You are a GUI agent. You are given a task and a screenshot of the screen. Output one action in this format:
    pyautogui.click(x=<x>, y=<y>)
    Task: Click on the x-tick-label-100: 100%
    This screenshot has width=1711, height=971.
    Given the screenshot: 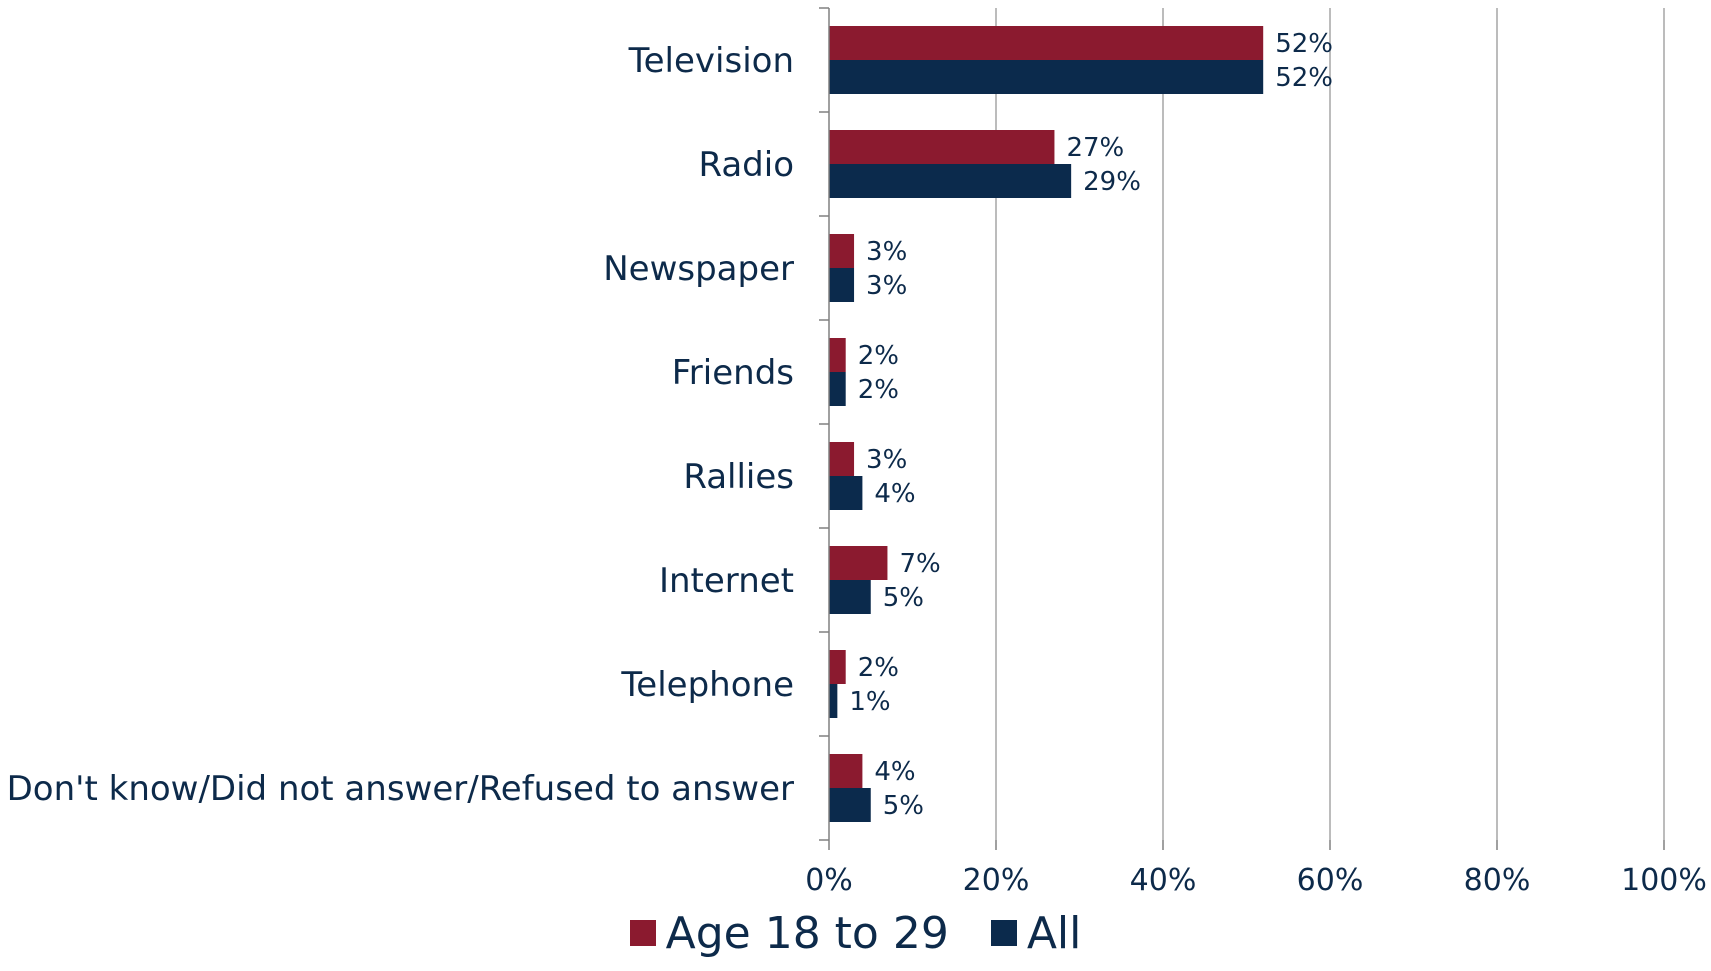 What is the action you would take?
    pyautogui.click(x=1664, y=880)
    